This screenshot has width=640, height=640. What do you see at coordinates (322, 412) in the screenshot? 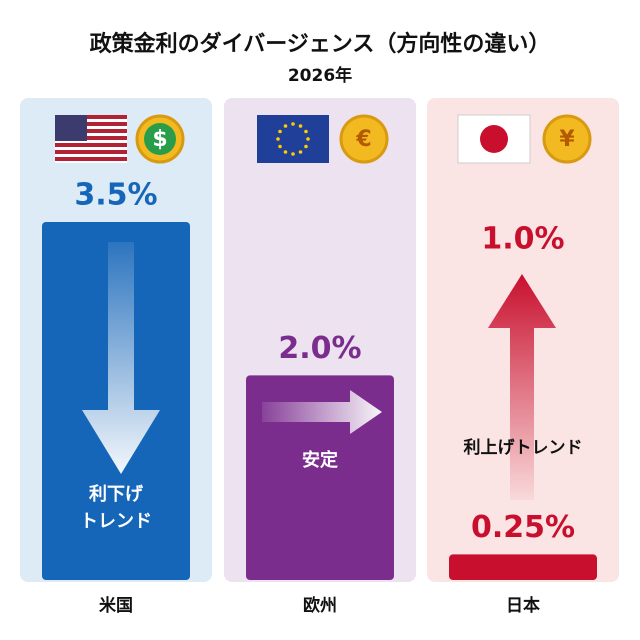
I see `right-arrow` at bounding box center [322, 412].